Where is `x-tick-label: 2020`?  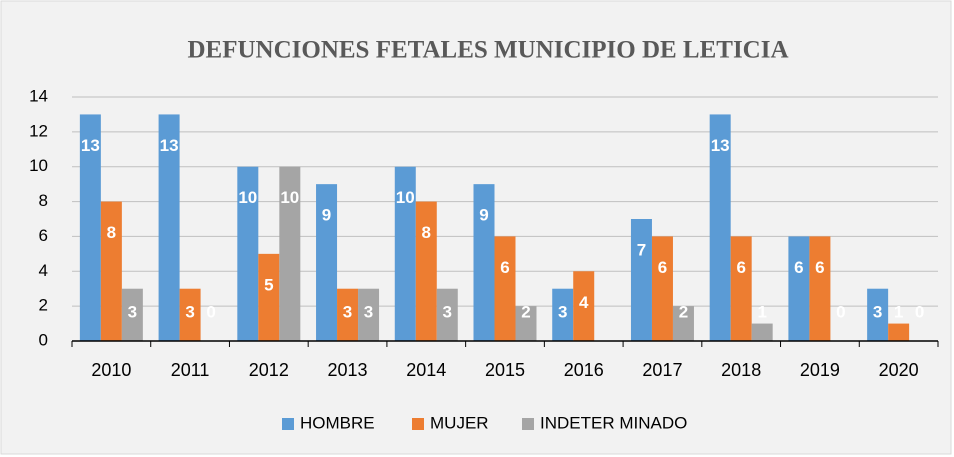
x-tick-label: 2020 is located at coordinates (899, 370).